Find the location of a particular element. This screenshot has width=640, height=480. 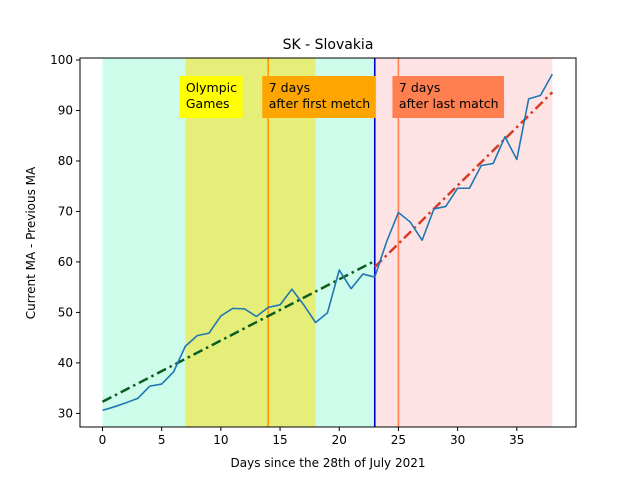

annotation-text: after first metch is located at coordinates (320, 103).